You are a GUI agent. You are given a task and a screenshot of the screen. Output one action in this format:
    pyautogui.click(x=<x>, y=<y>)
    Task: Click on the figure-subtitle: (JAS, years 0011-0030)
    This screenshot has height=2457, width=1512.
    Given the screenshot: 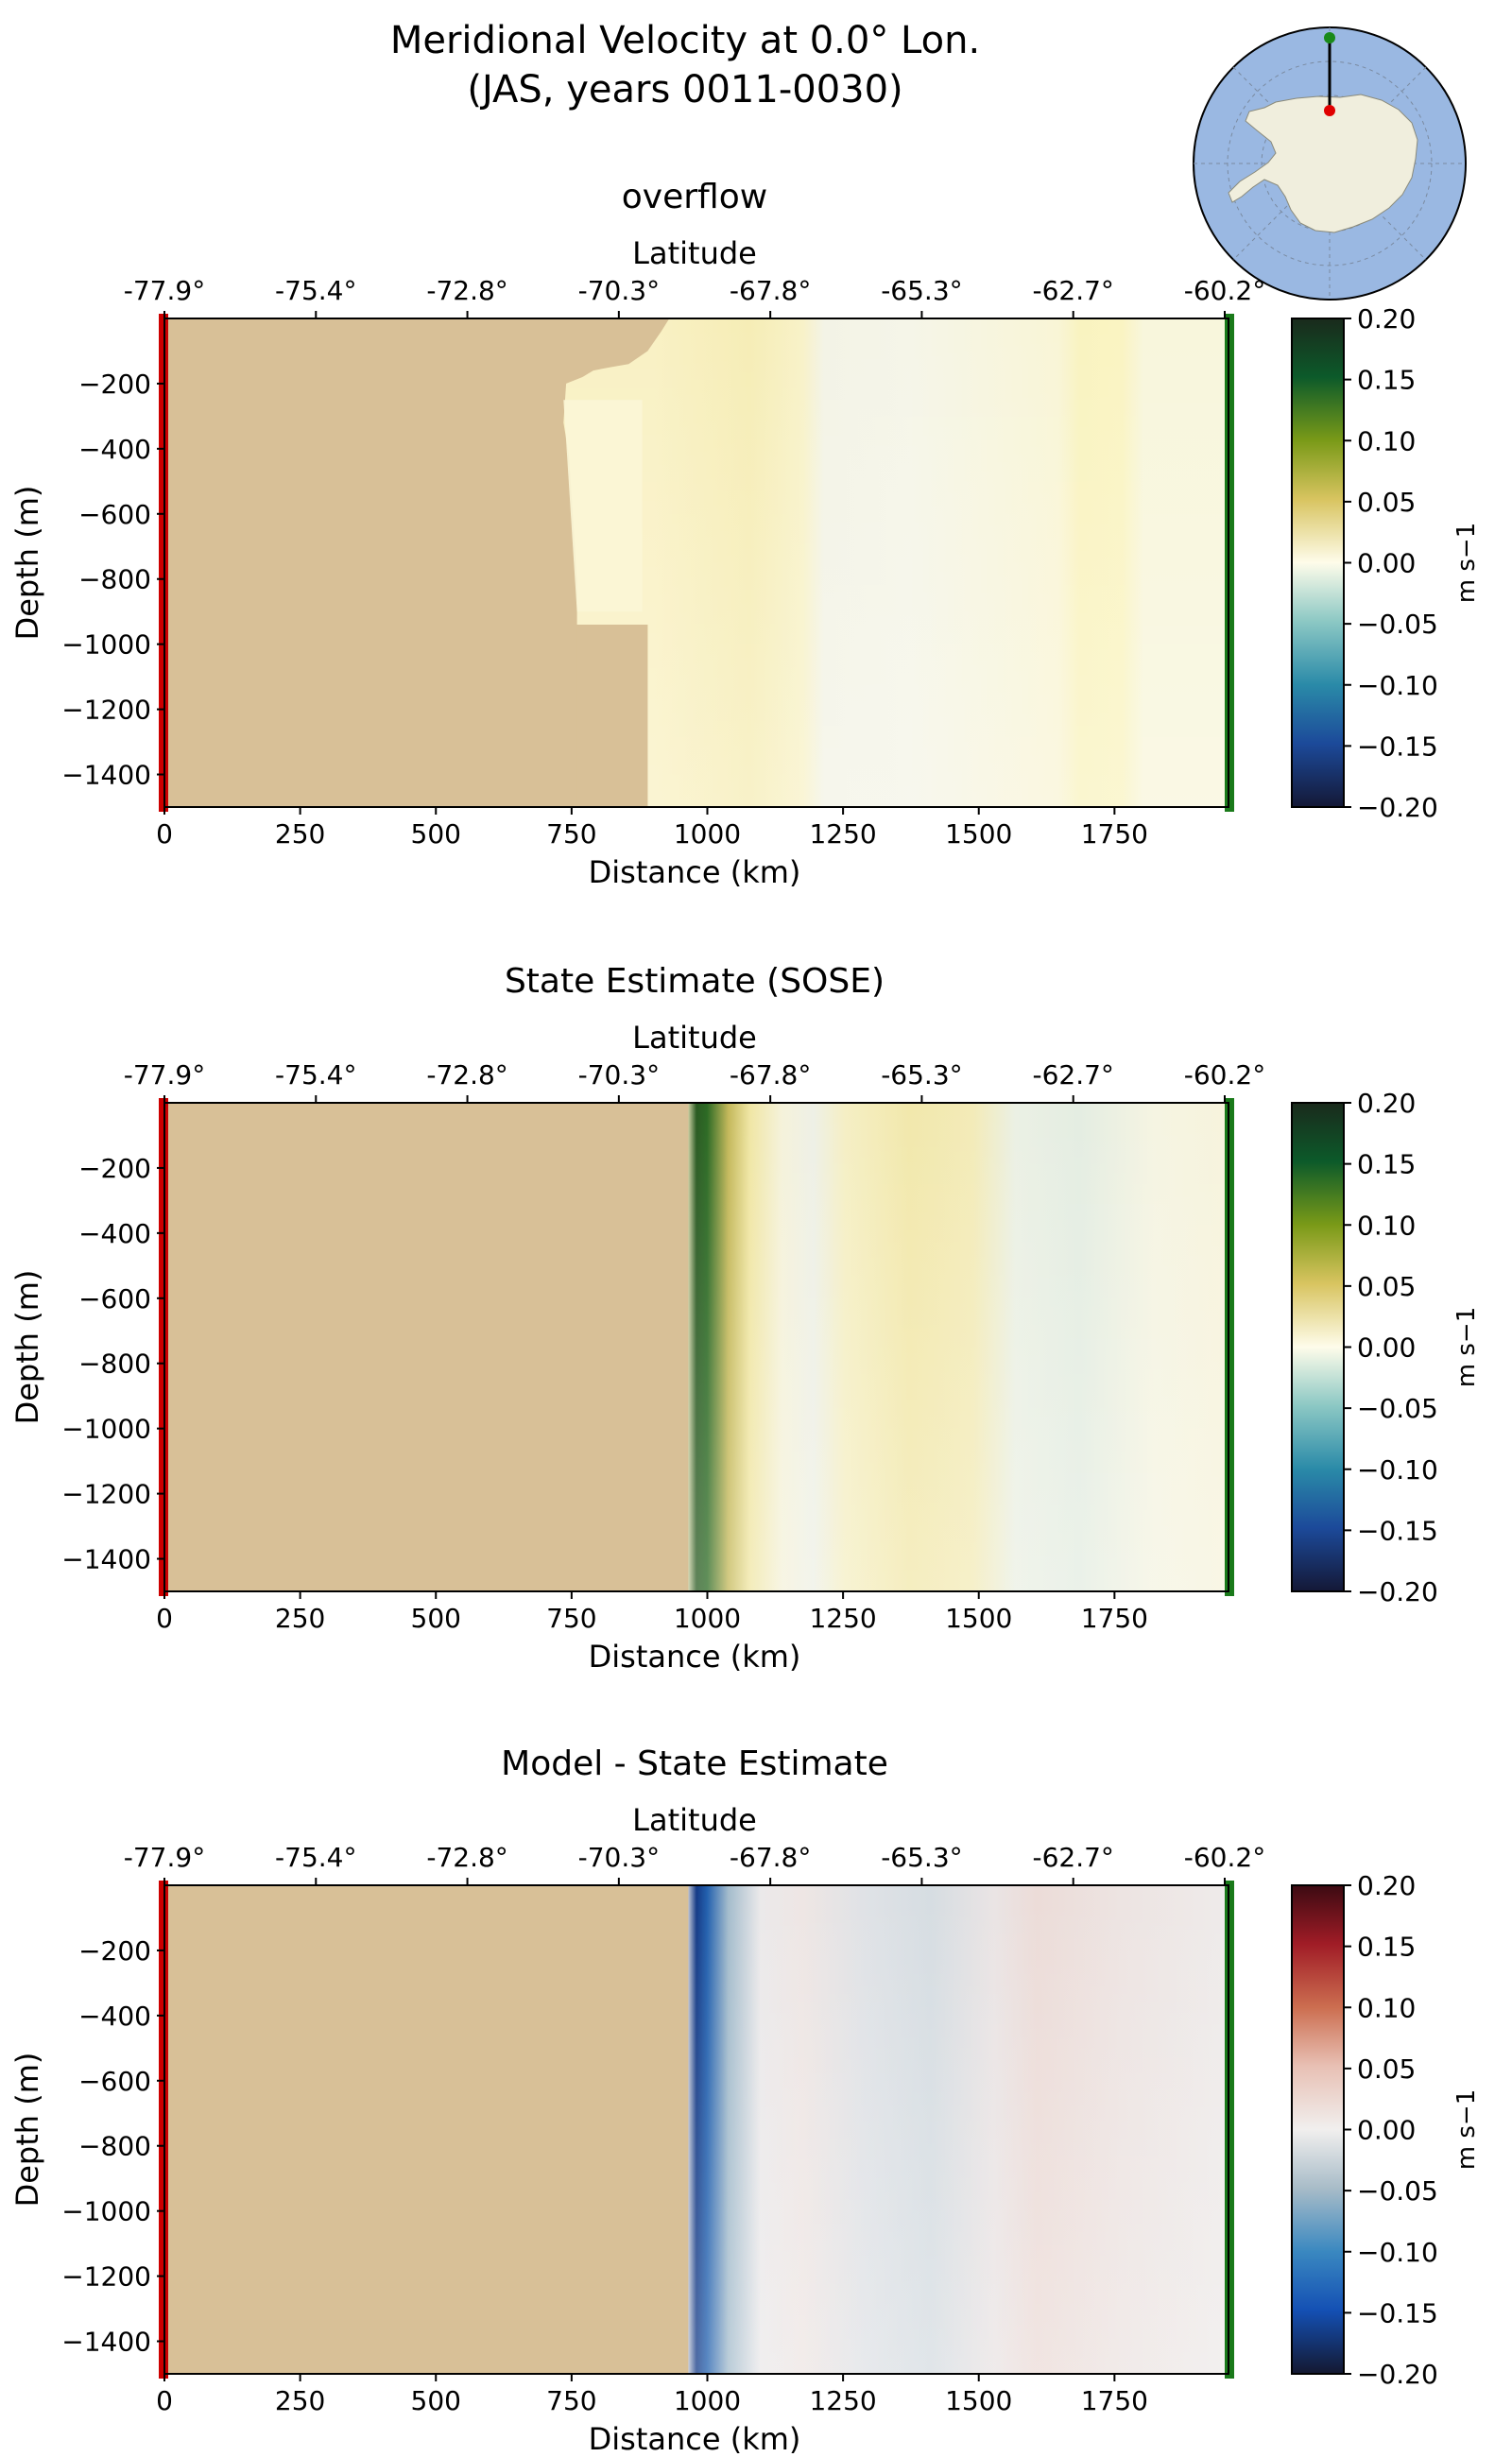 What is the action you would take?
    pyautogui.click(x=684, y=90)
    